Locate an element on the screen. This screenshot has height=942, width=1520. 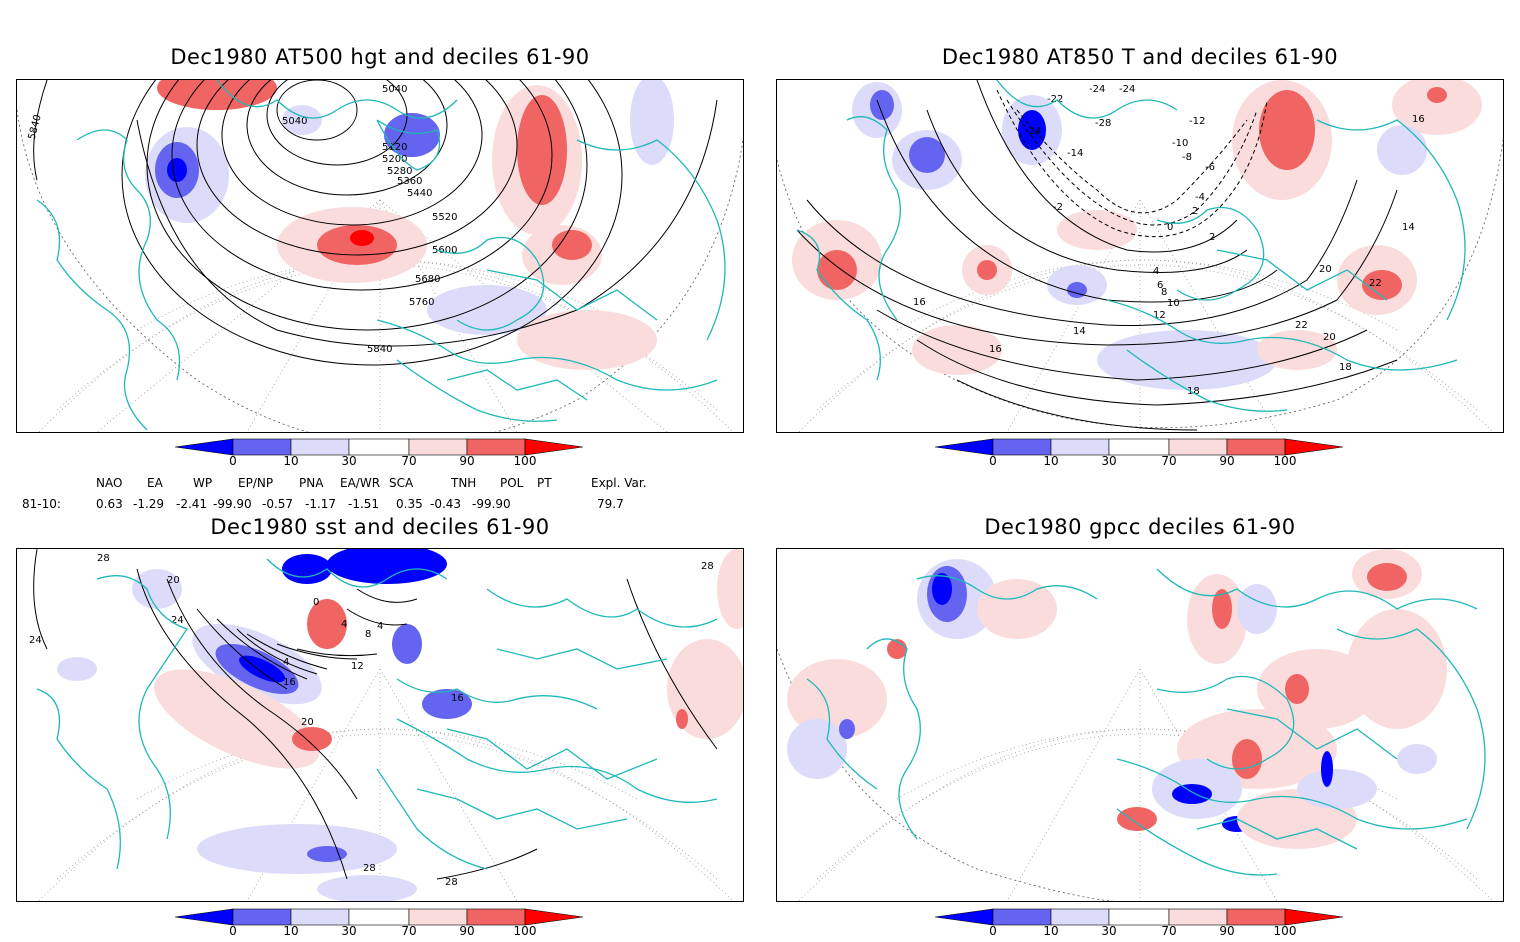
contour-label: 5840 is located at coordinates (35, 127).